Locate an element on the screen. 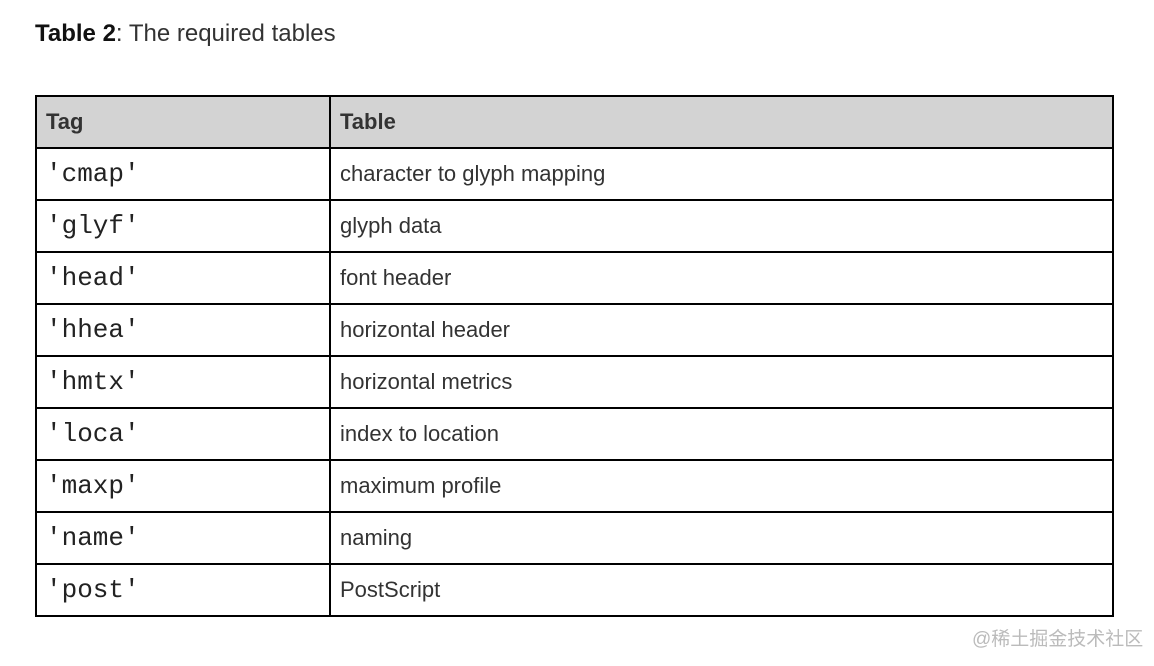  caption-label: Table 2 is located at coordinates (75, 33).